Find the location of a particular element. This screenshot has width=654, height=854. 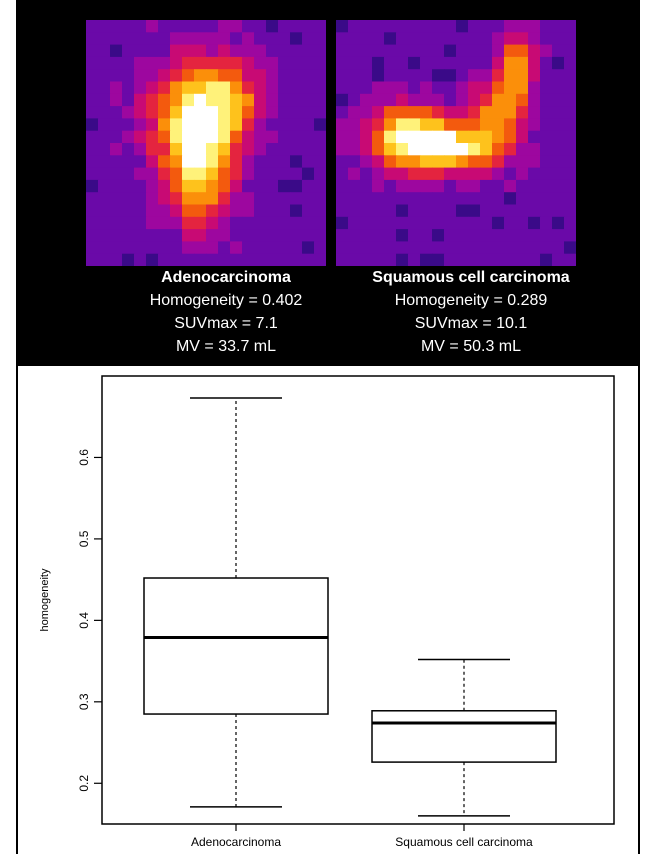

caption-mv: MV = 33.7 mL is located at coordinates (226, 346).